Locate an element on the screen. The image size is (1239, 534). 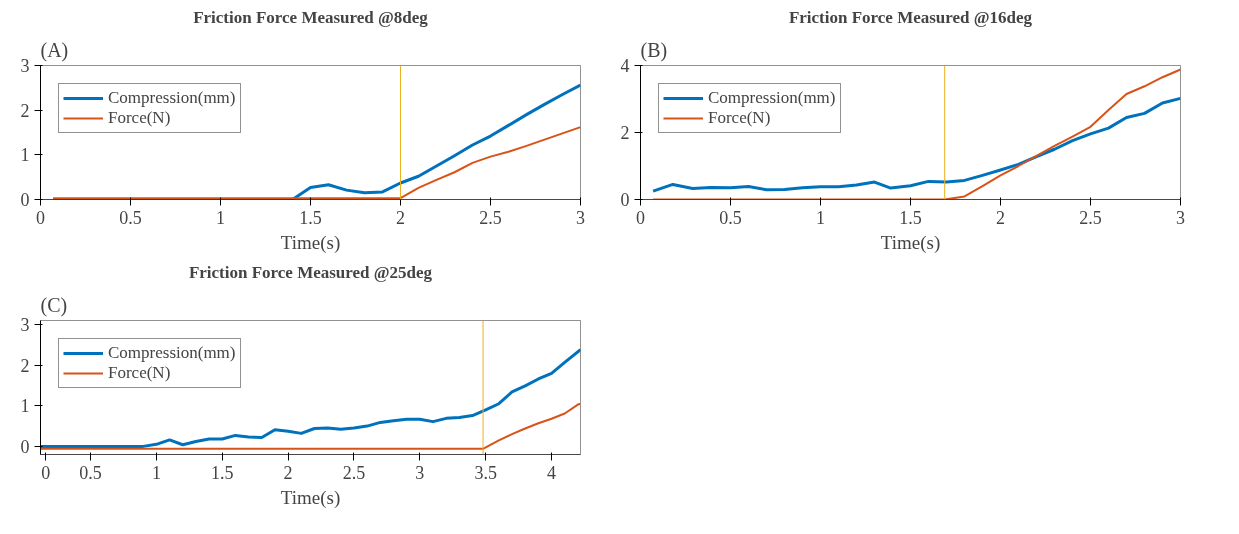
text: (C) is located at coordinates (54, 305).